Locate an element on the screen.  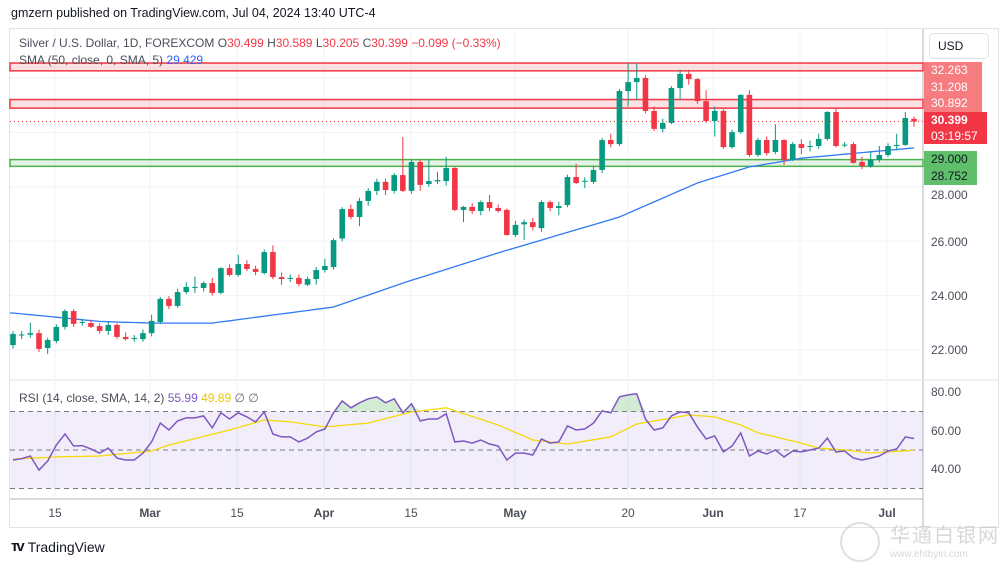
rsi-na-1: ∅ is located at coordinates (239, 398).